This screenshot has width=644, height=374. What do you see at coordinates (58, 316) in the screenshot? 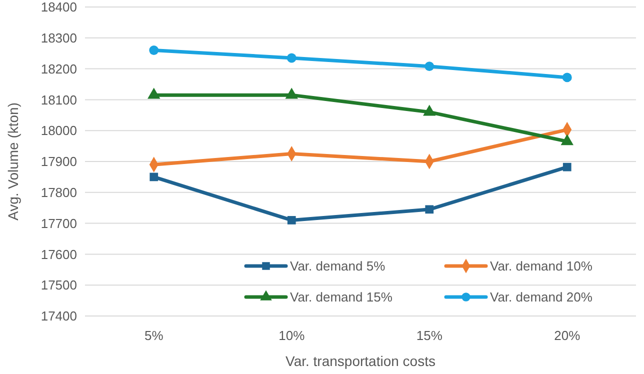
I see `y-tick-label: 17400` at bounding box center [58, 316].